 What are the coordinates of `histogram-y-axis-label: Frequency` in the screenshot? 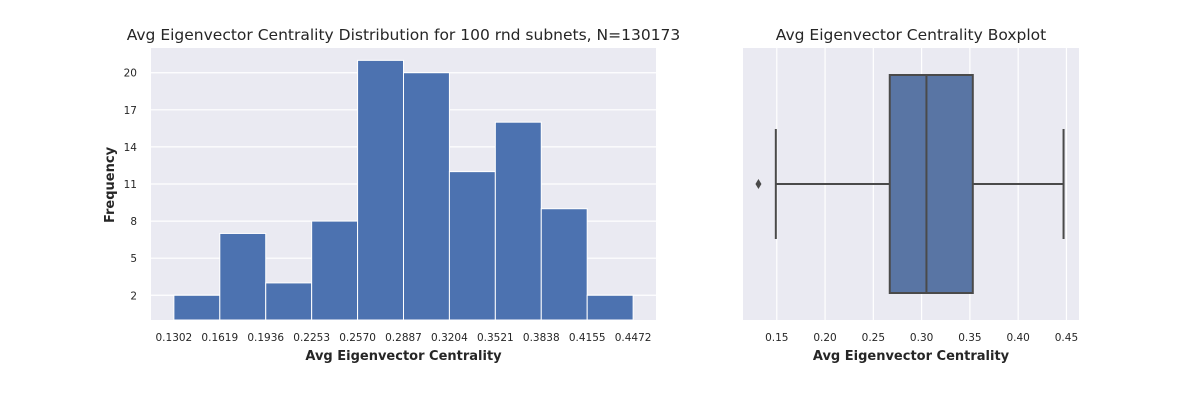 It's located at (110, 184).